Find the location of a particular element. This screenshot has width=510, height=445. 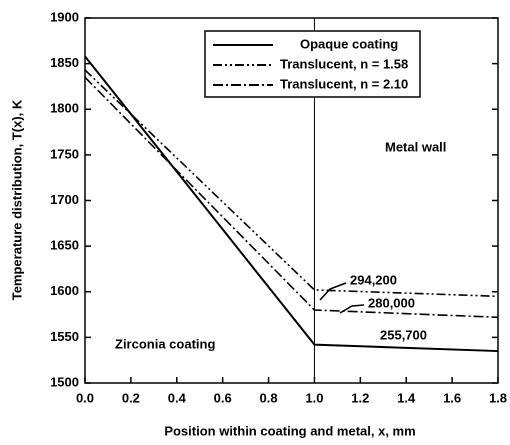

x-tick-label: 0.4 is located at coordinates (177, 397).